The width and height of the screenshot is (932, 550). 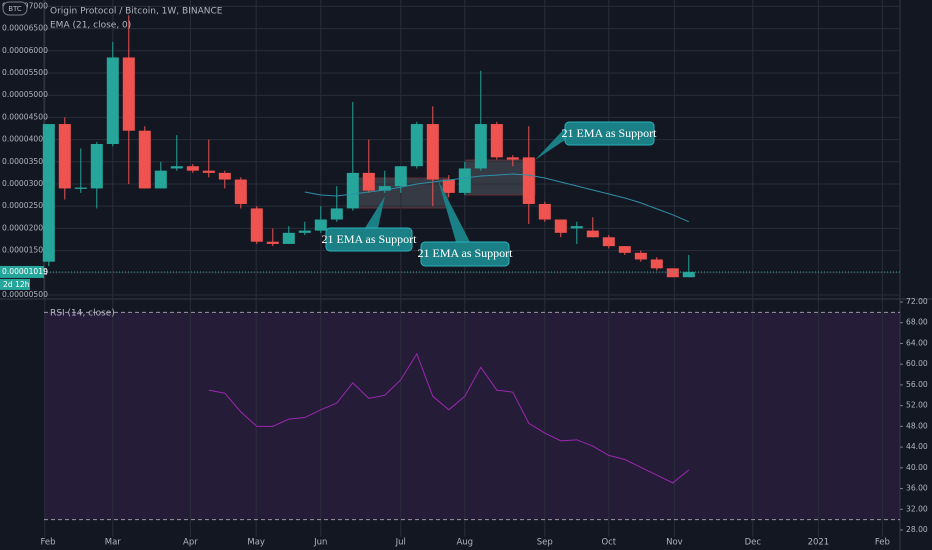 What do you see at coordinates (400, 543) in the screenshot?
I see `x-tick-label: Jul` at bounding box center [400, 543].